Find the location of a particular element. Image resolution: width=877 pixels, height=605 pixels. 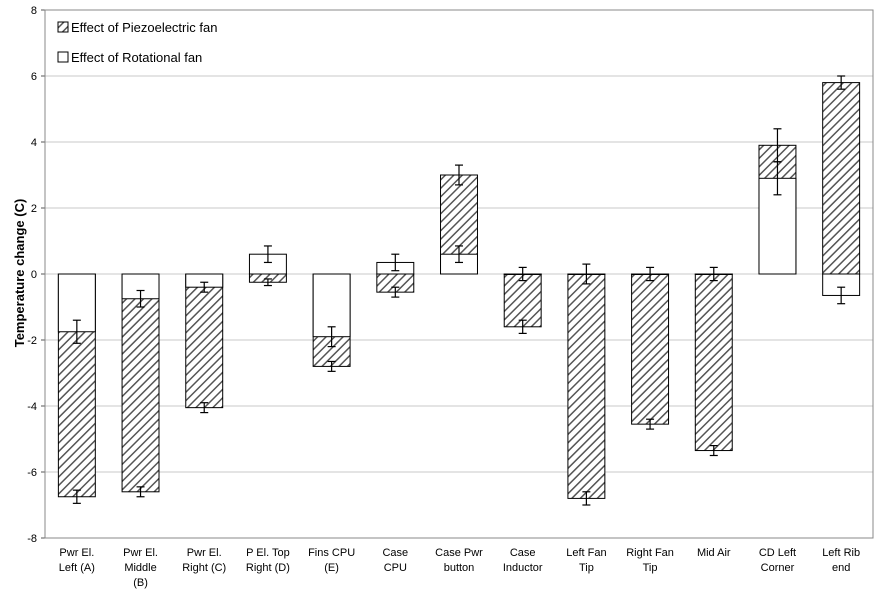

x-tick-label: CPU is located at coordinates (395, 568).